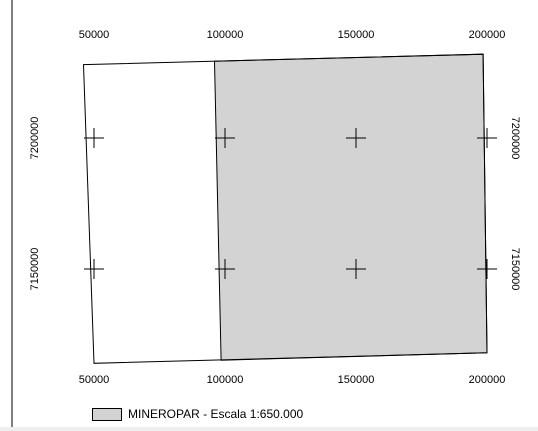 The width and height of the screenshot is (538, 431). What do you see at coordinates (94, 380) in the screenshot?
I see `x-tick-label-bottom: 50000` at bounding box center [94, 380].